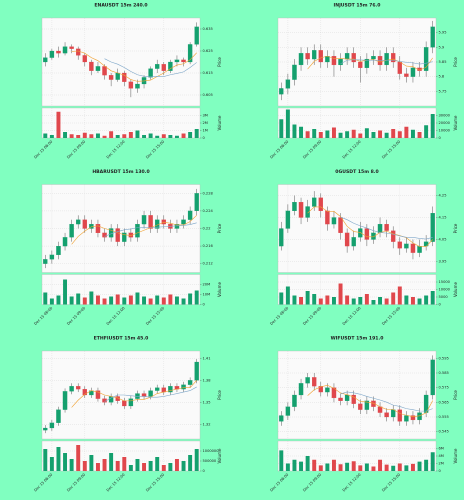 This screenshot has height=500, width=464. What do you see at coordinates (210, 461) in the screenshot?
I see `volume-tick-label: 500000` at bounding box center [210, 461].